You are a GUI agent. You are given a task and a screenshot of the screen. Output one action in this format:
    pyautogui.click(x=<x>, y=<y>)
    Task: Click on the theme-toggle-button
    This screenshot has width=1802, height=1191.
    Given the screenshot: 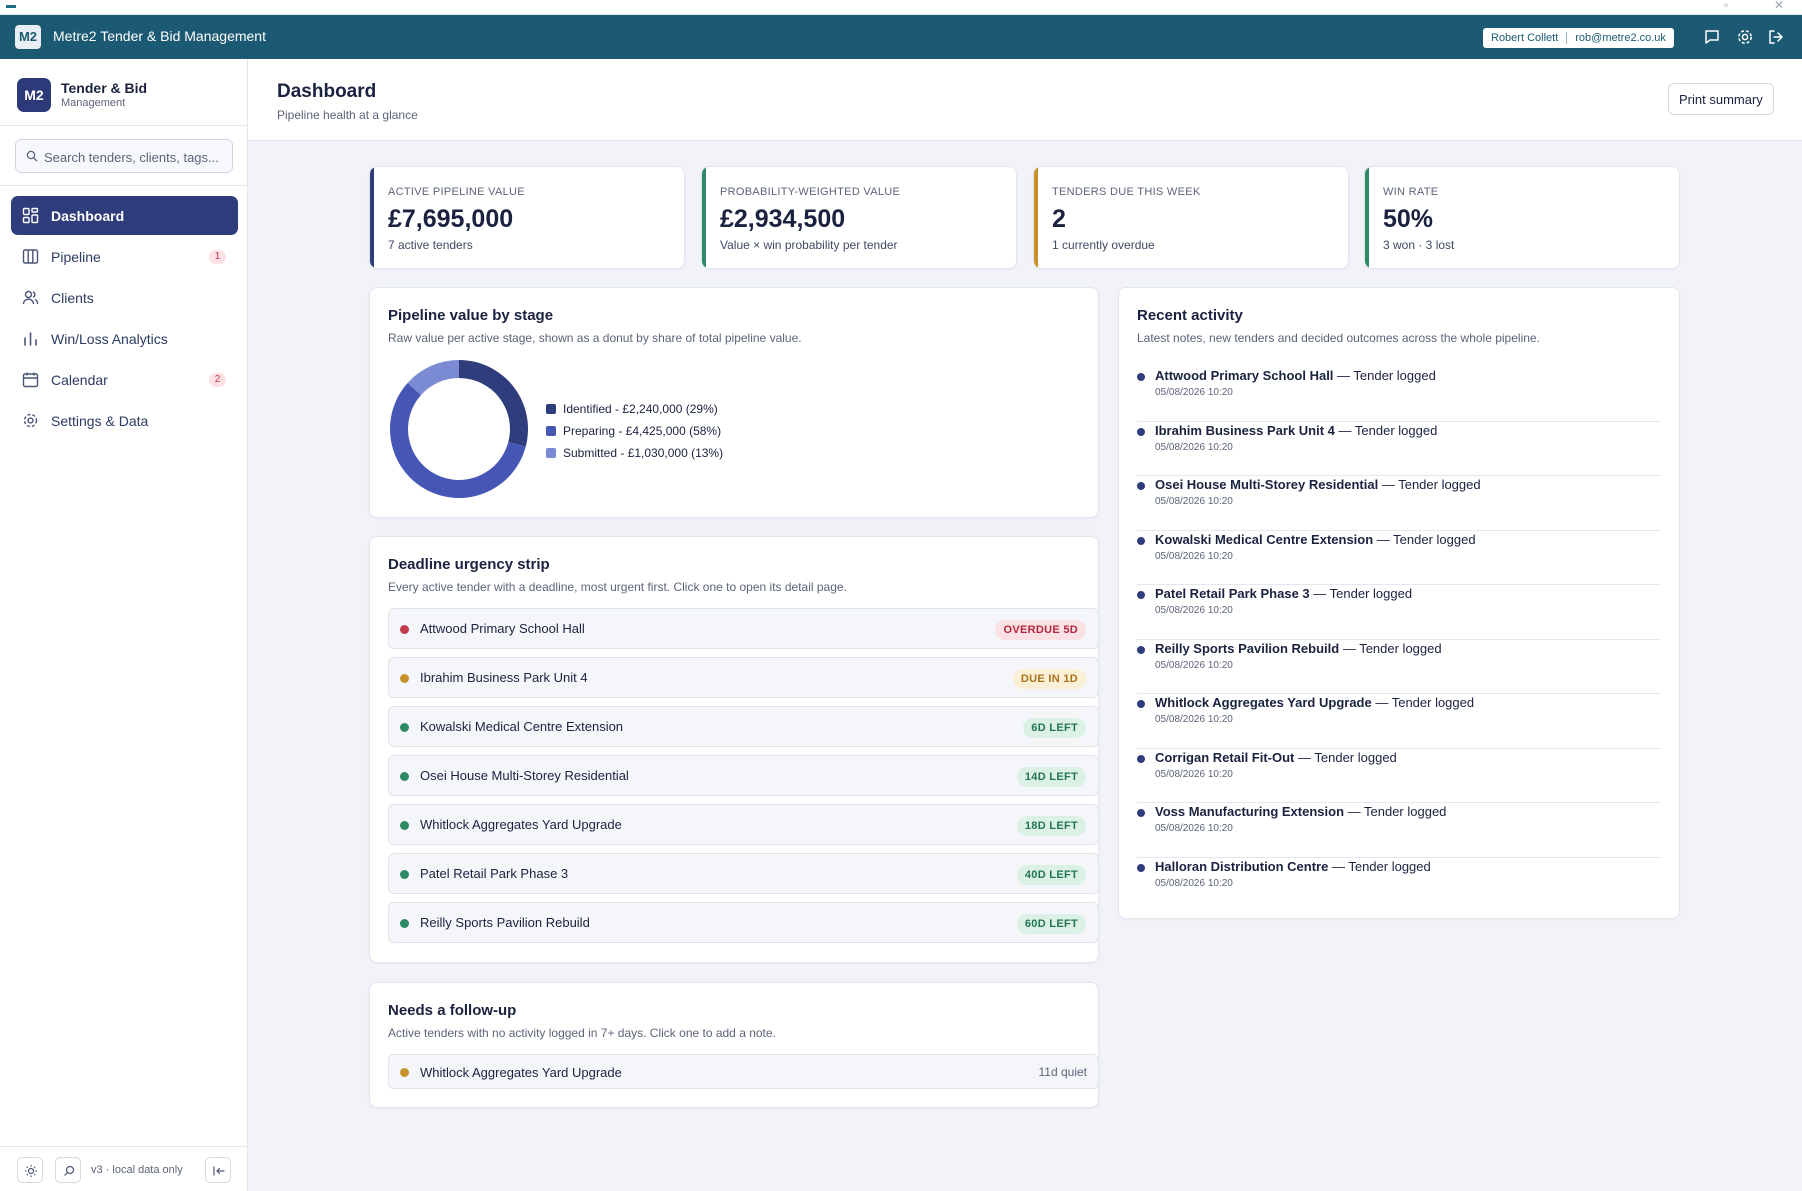 What is the action you would take?
    pyautogui.click(x=30, y=1170)
    